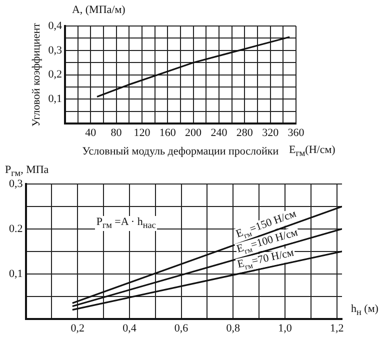  I want to click on x-tick-label: 0,2, so click(77, 328).